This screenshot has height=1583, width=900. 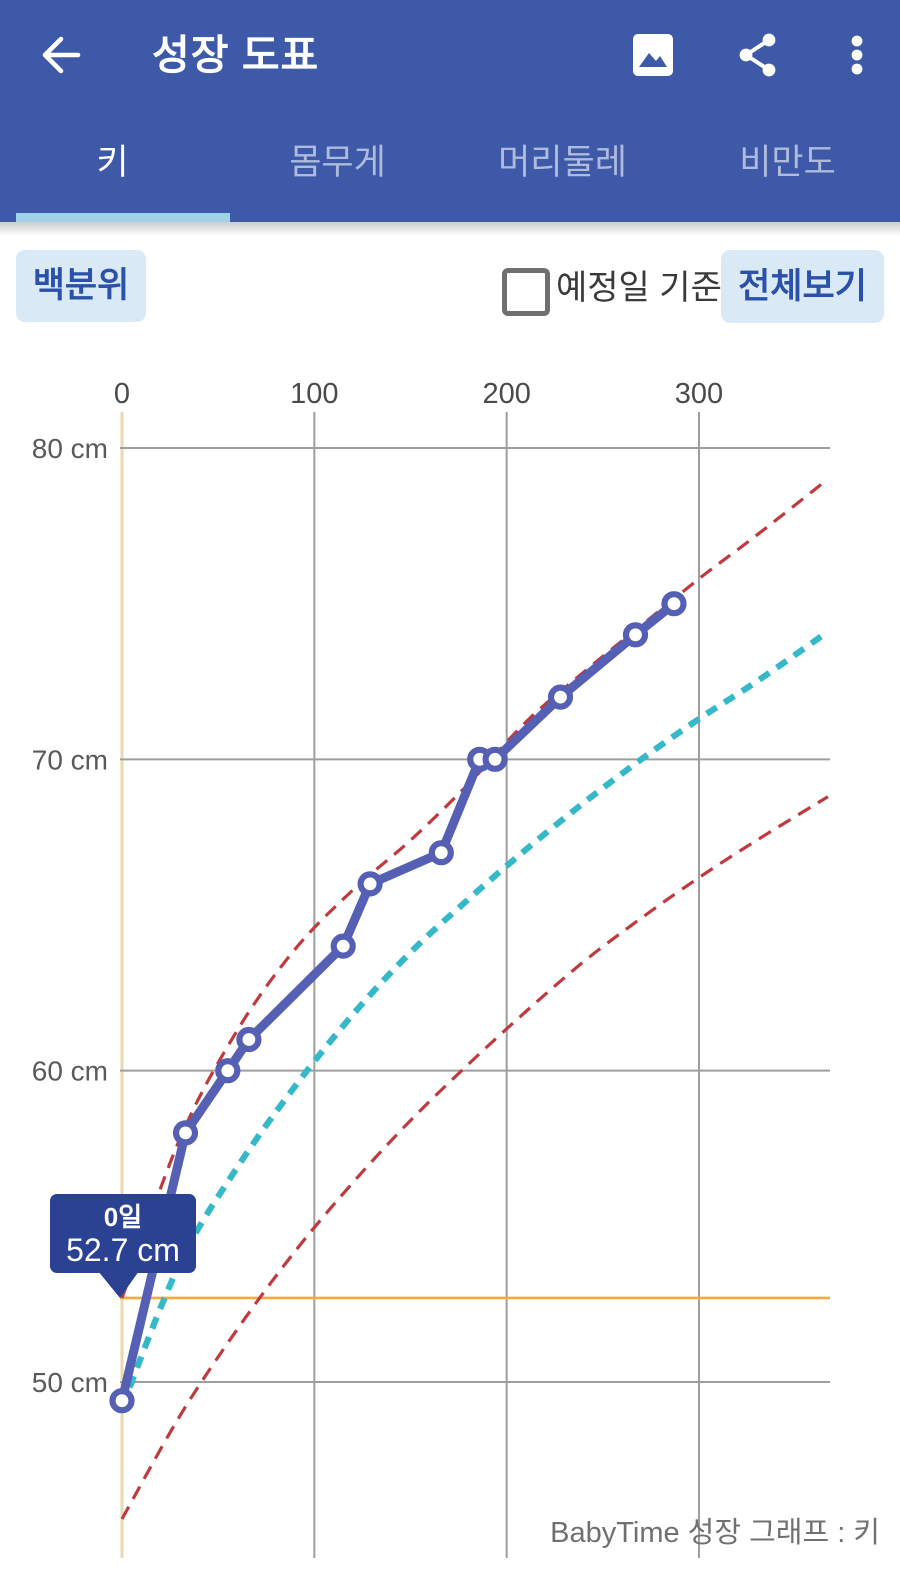 I want to click on due-date-checkbox, so click(x=526, y=292).